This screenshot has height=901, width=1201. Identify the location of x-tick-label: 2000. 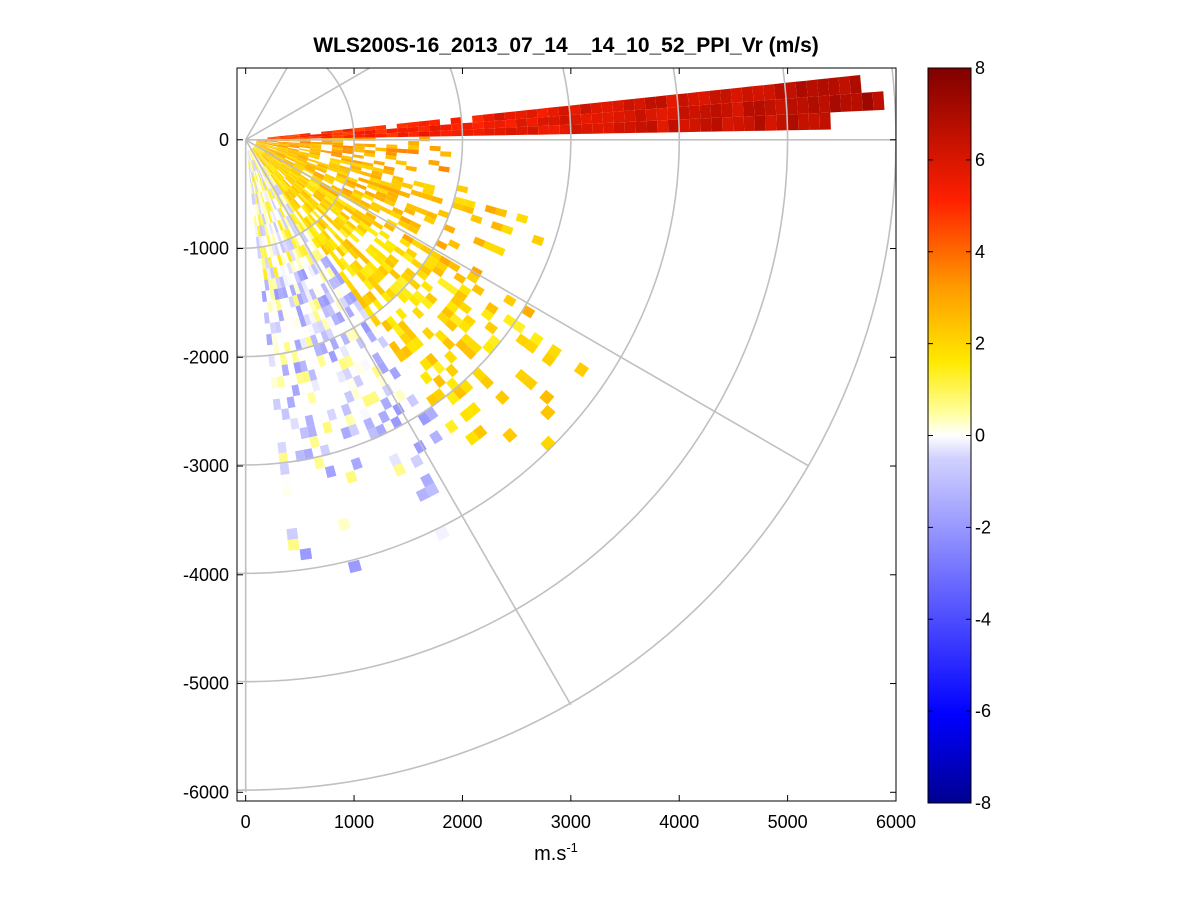
(462, 822).